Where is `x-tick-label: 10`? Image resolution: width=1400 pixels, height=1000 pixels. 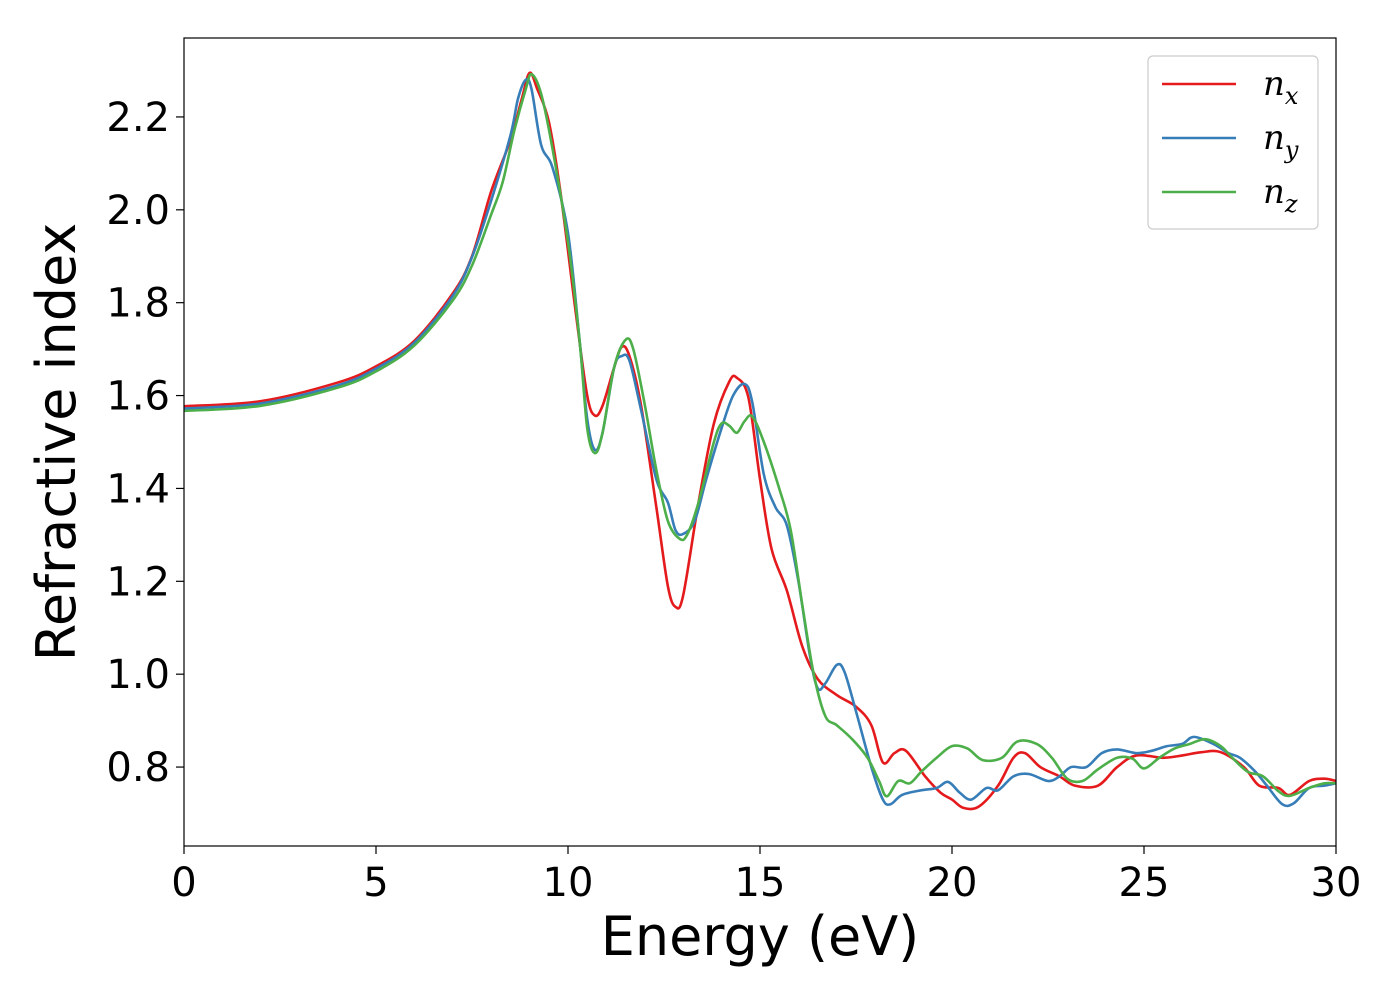 x-tick-label: 10 is located at coordinates (568, 883).